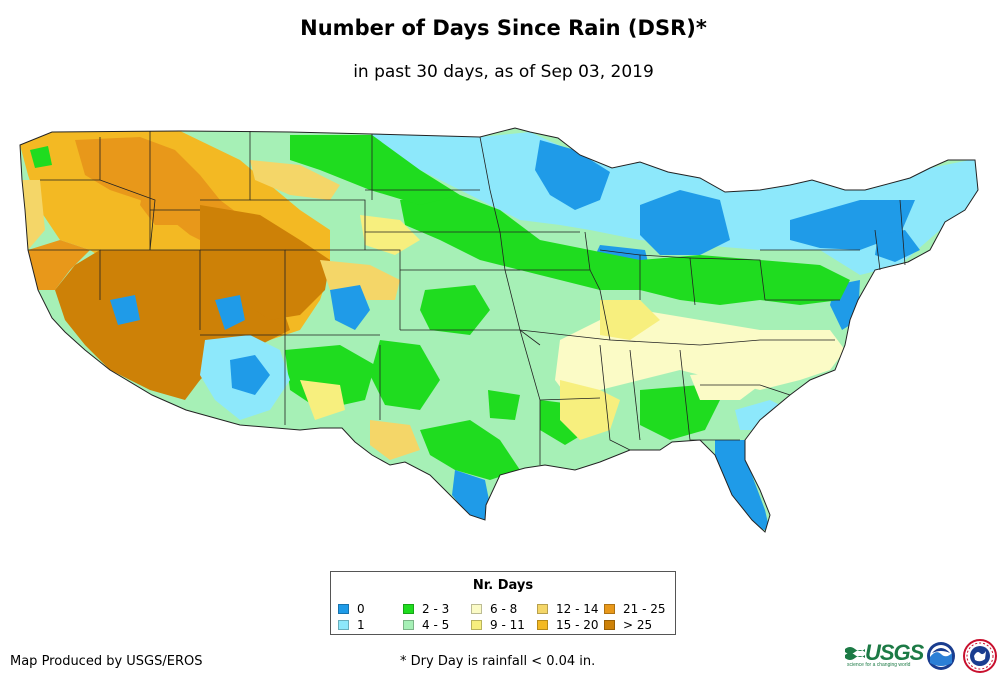 The width and height of the screenshot is (1007, 691). Describe the element at coordinates (361, 609) in the screenshot. I see `legend-label: 0` at that location.